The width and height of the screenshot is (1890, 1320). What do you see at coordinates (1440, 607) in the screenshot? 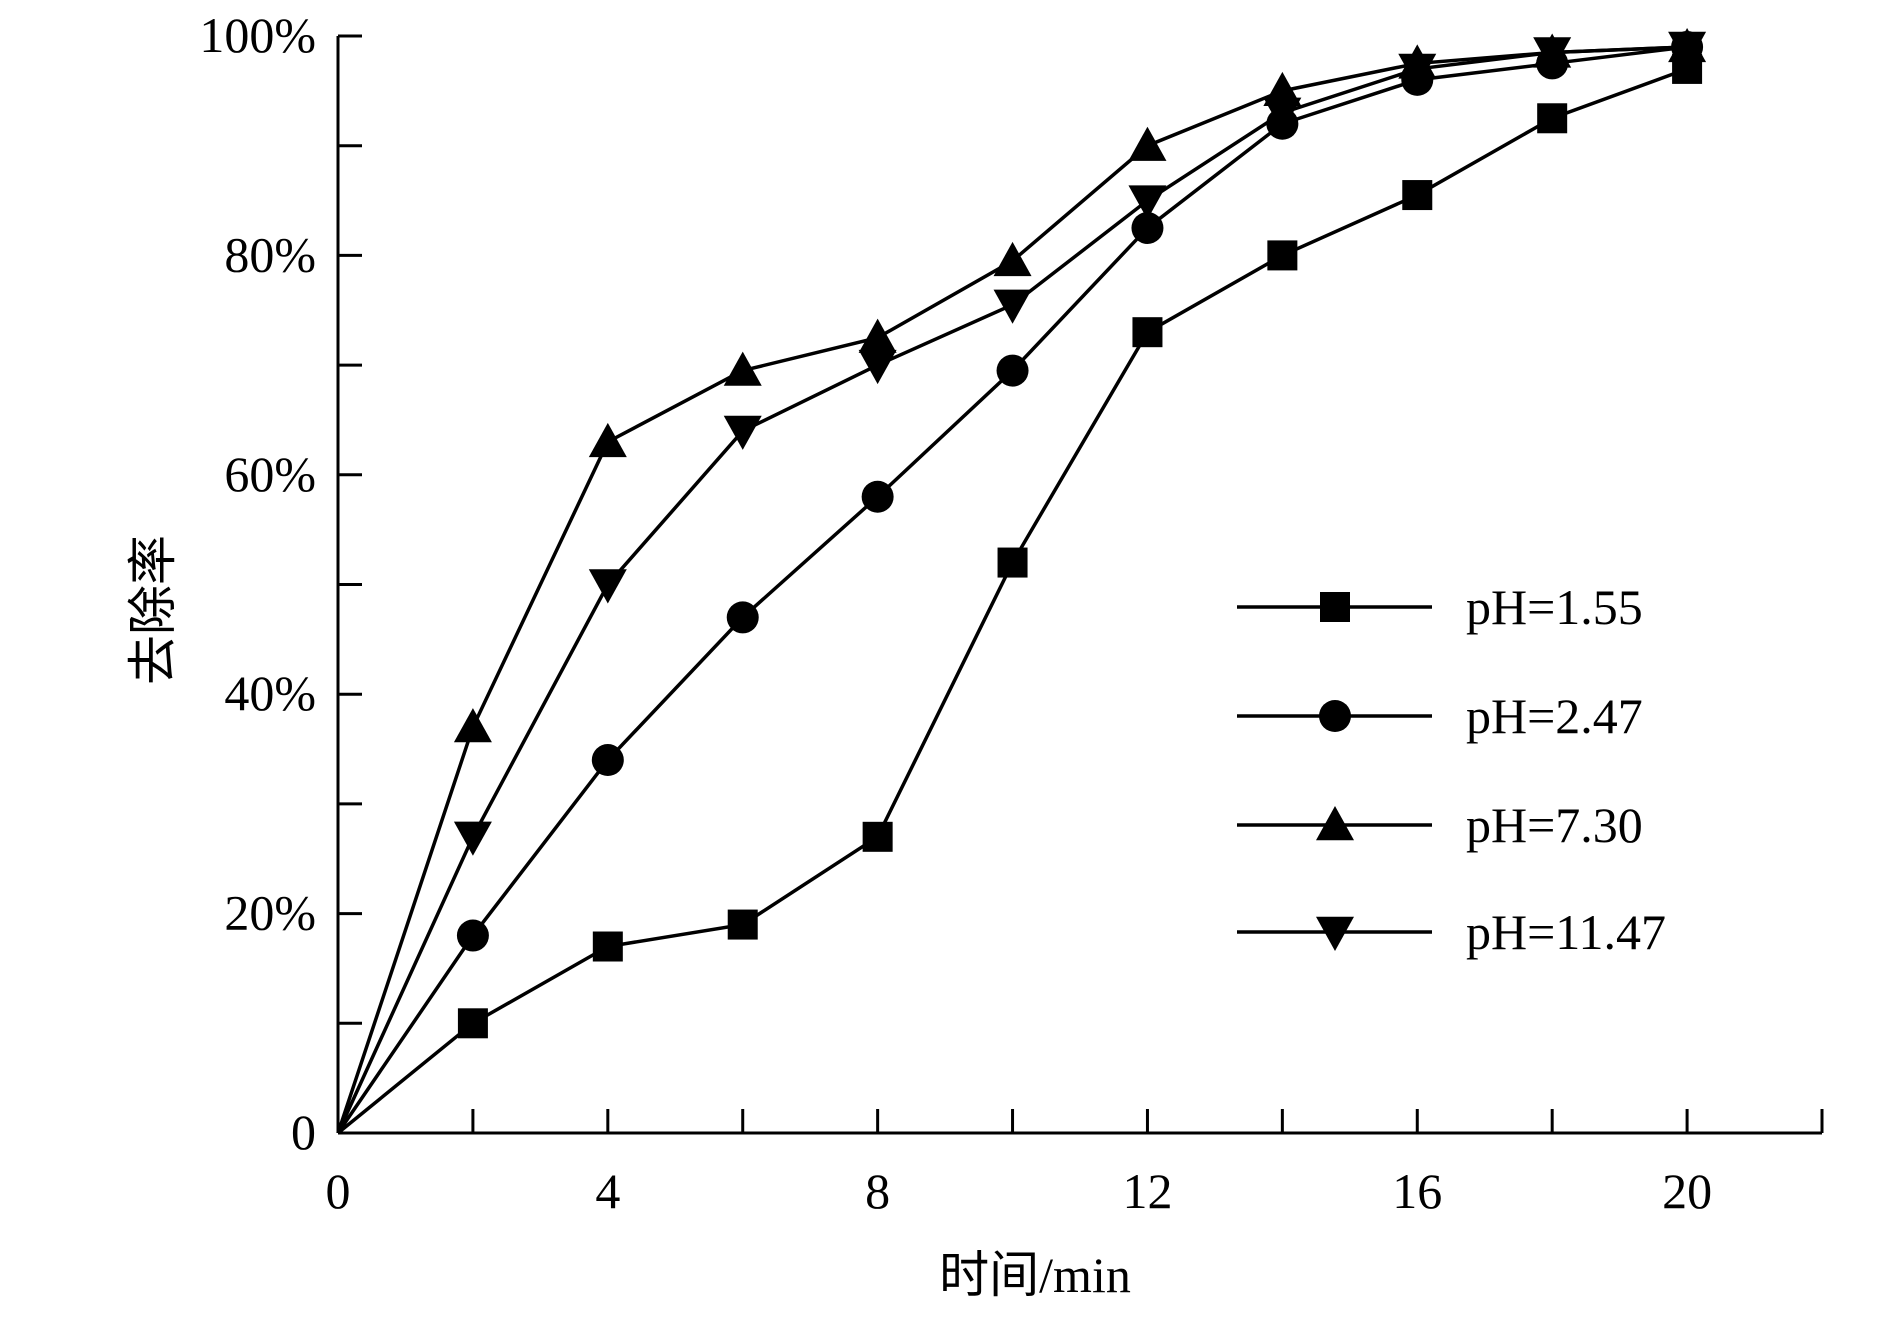
I see `legend-item: pH=1.55` at bounding box center [1440, 607].